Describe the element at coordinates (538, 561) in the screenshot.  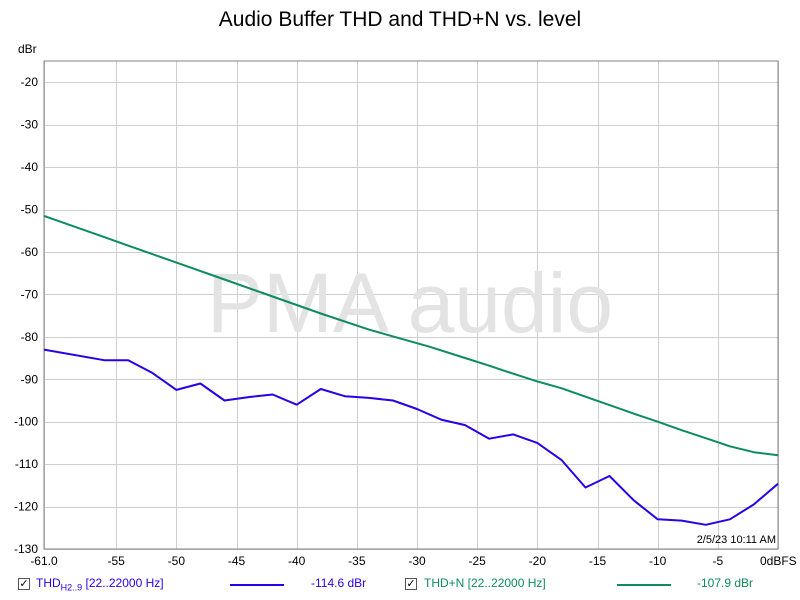
I see `x-tick-label: -20` at that location.